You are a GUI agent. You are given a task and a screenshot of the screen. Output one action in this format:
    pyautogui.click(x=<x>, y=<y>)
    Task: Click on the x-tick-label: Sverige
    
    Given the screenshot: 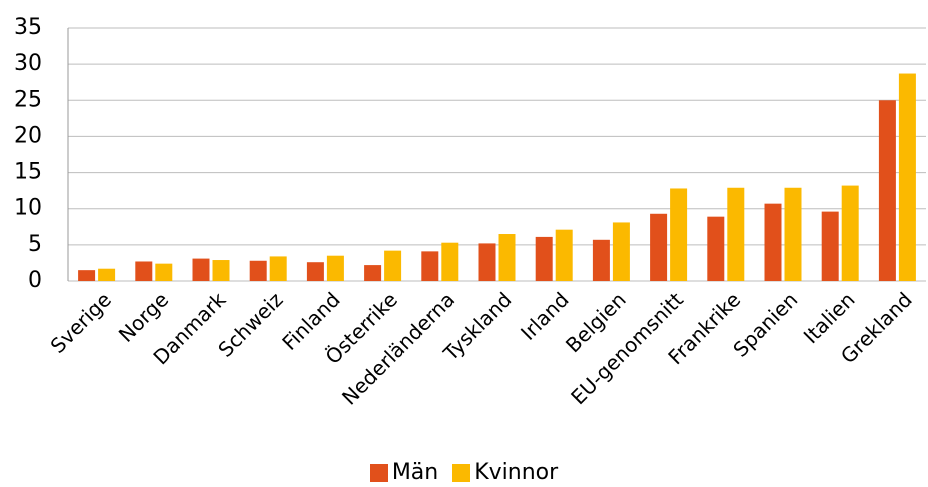 What is the action you would take?
    pyautogui.click(x=81, y=322)
    